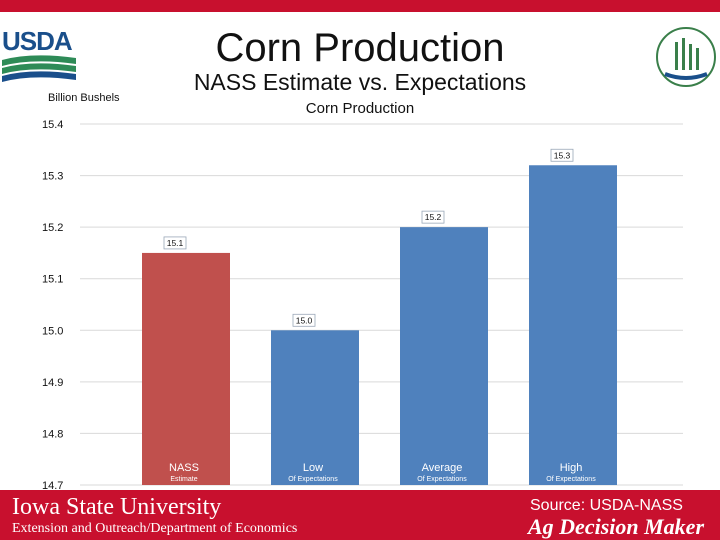 The width and height of the screenshot is (720, 540). I want to click on y-tick-label: 15.1, so click(52, 280).